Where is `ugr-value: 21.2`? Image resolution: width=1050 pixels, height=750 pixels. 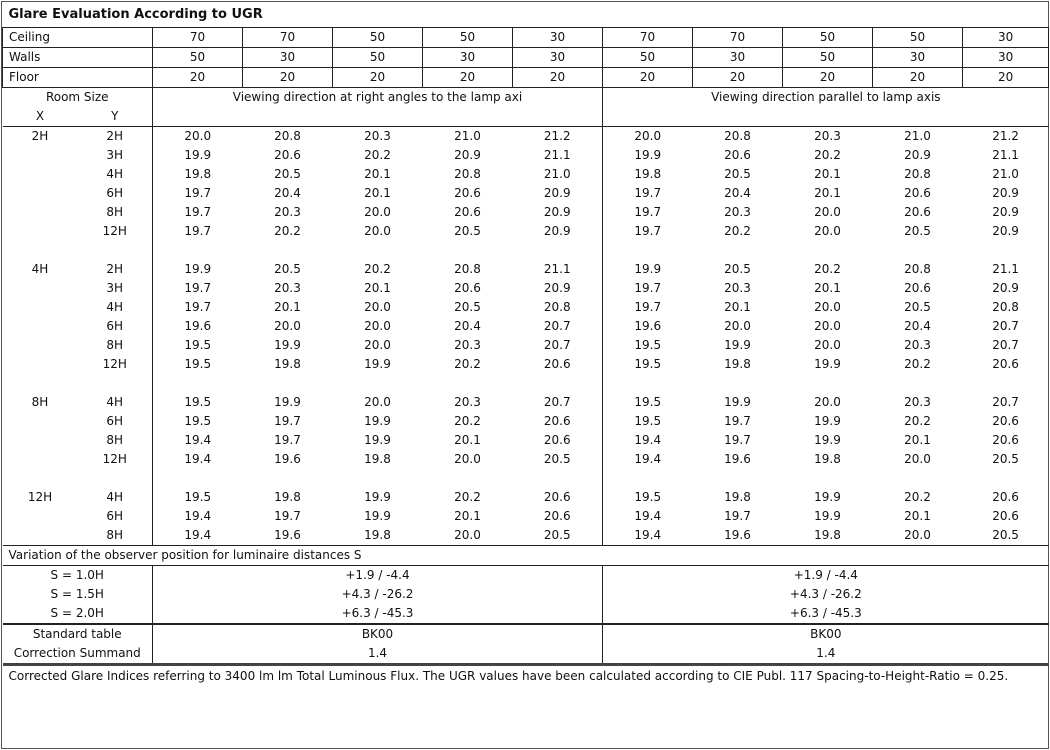 ugr-value: 21.2 is located at coordinates (557, 136).